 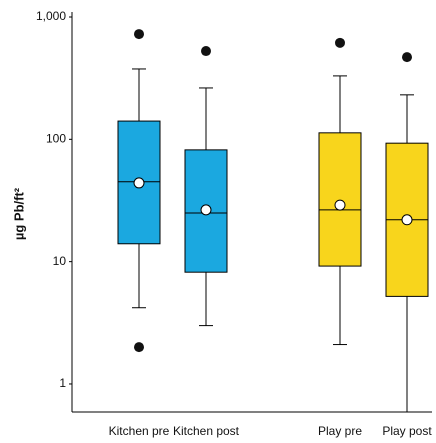 What do you see at coordinates (18, 213) in the screenshot?
I see `y-axis-label: µg Pb/ft²` at bounding box center [18, 213].